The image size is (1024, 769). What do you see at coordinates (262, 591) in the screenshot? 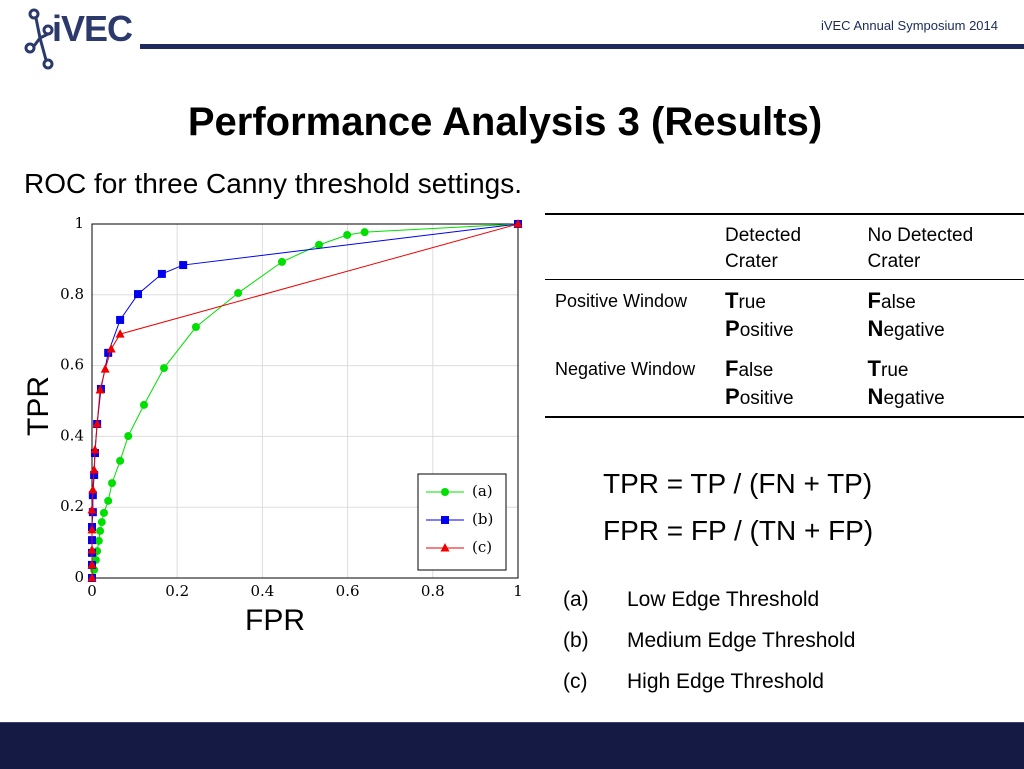
I see `x-tick-label: 0.4` at bounding box center [262, 591].